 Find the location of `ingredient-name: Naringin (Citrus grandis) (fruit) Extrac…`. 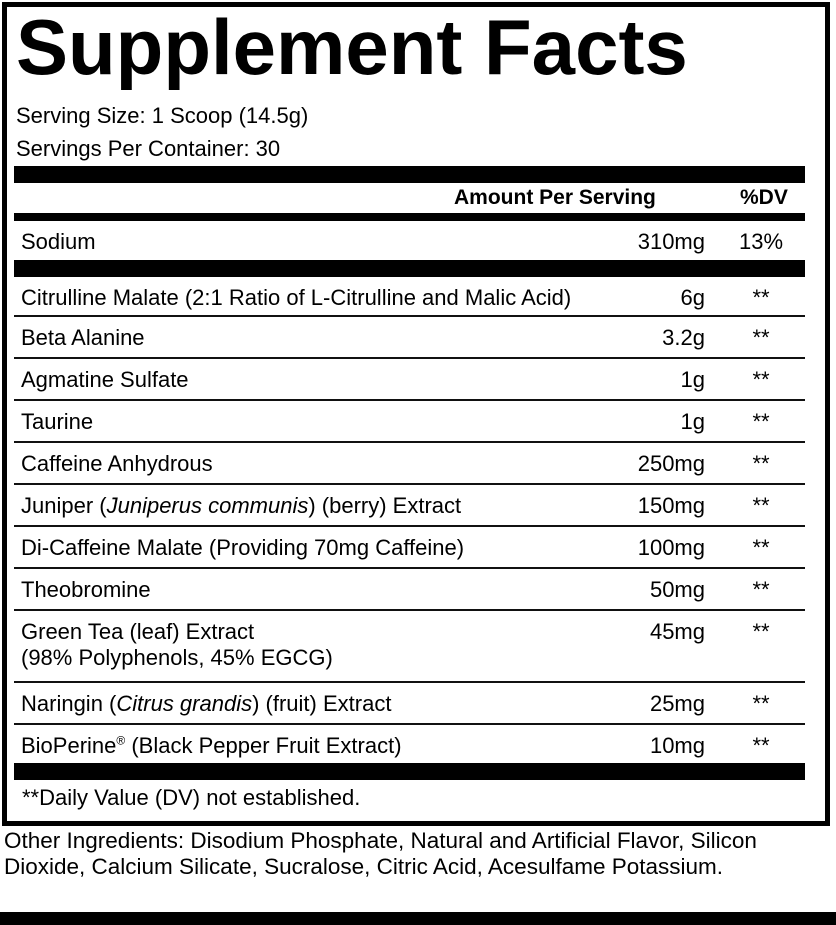

ingredient-name: Naringin (Citrus grandis) (fruit) Extrac… is located at coordinates (206, 703).